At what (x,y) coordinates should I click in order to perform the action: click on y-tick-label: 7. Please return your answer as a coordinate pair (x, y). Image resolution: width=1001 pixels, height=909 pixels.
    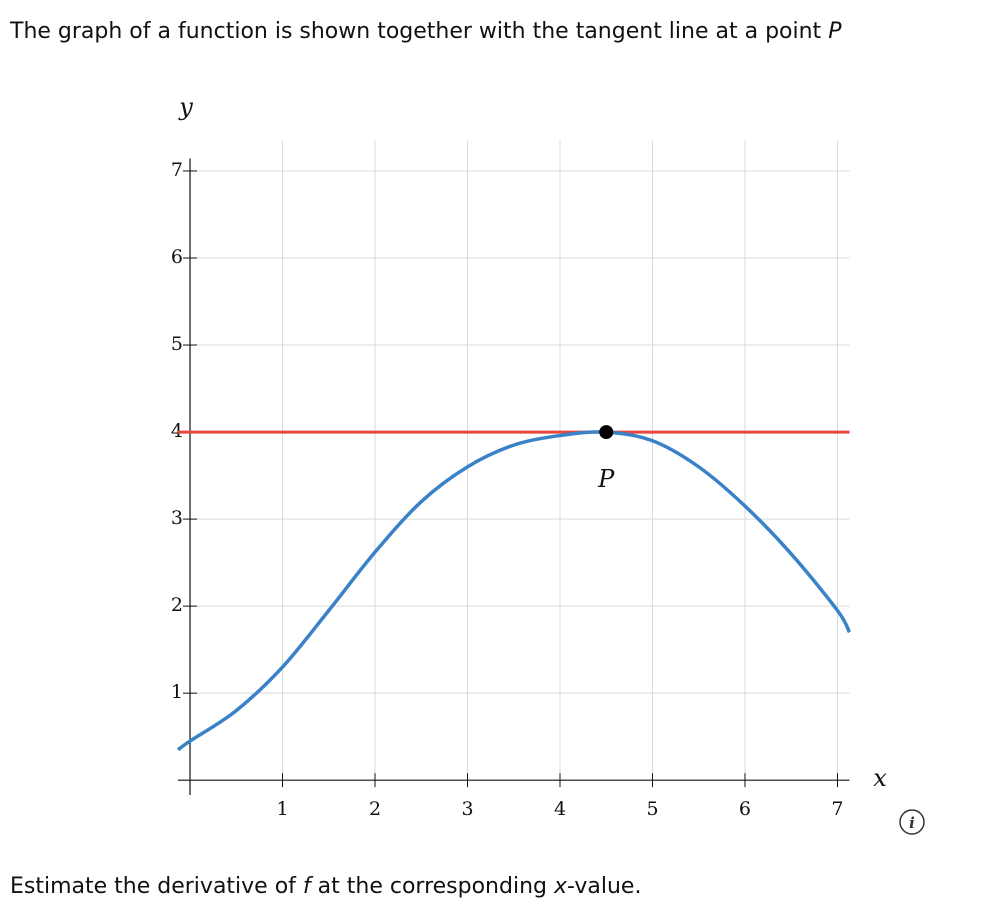
    Looking at the image, I should click on (177, 170).